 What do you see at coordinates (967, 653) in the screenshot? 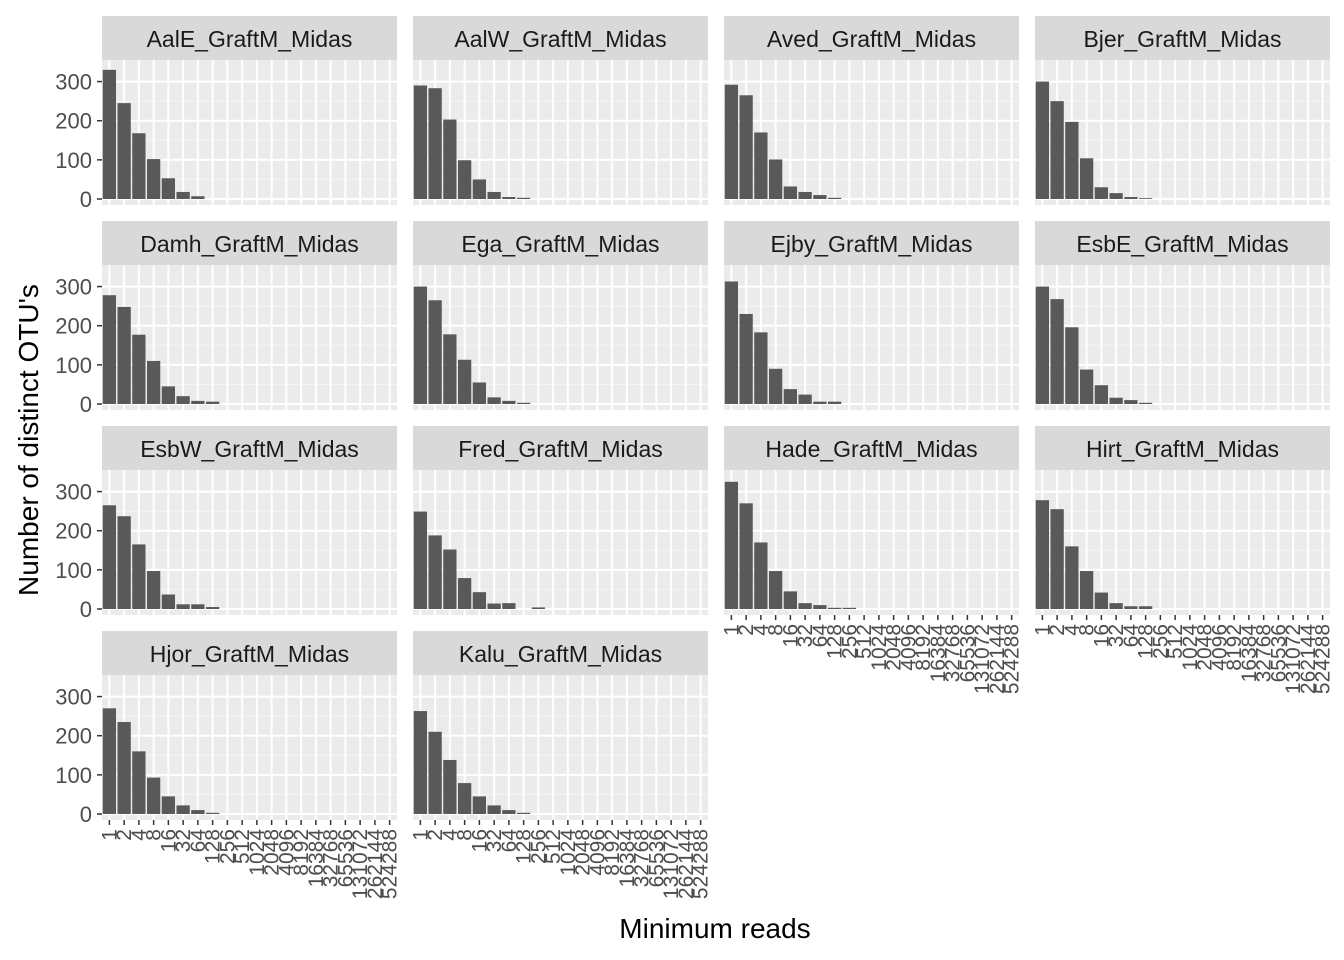
I see `x-tick-label: 65536` at bounding box center [967, 653].